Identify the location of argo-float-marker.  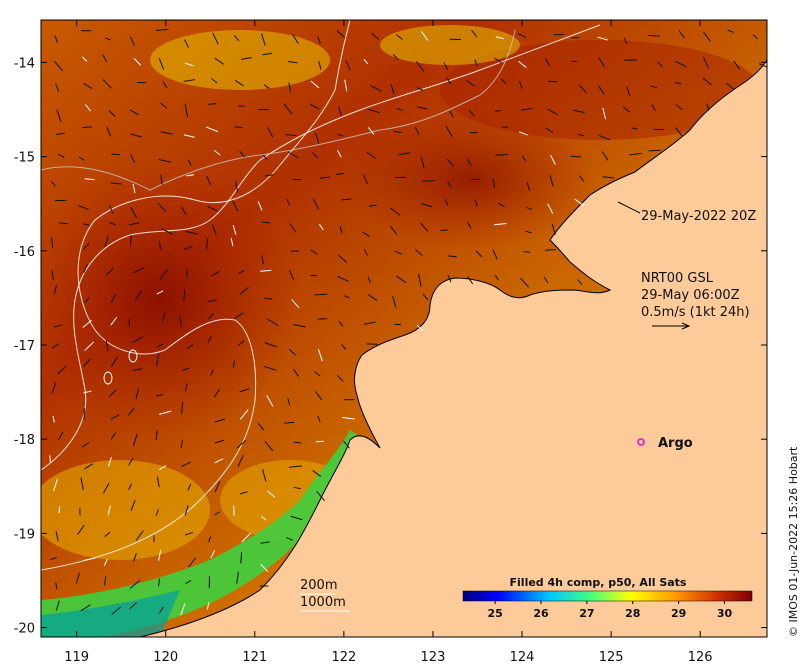
(641, 442).